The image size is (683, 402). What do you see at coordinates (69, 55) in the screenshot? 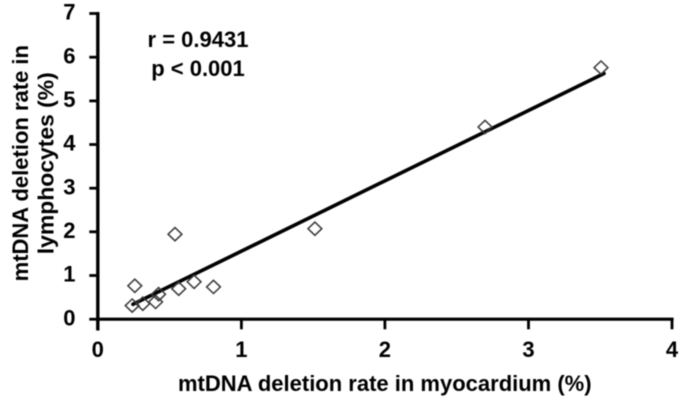
I see `svg-text: 6` at bounding box center [69, 55].